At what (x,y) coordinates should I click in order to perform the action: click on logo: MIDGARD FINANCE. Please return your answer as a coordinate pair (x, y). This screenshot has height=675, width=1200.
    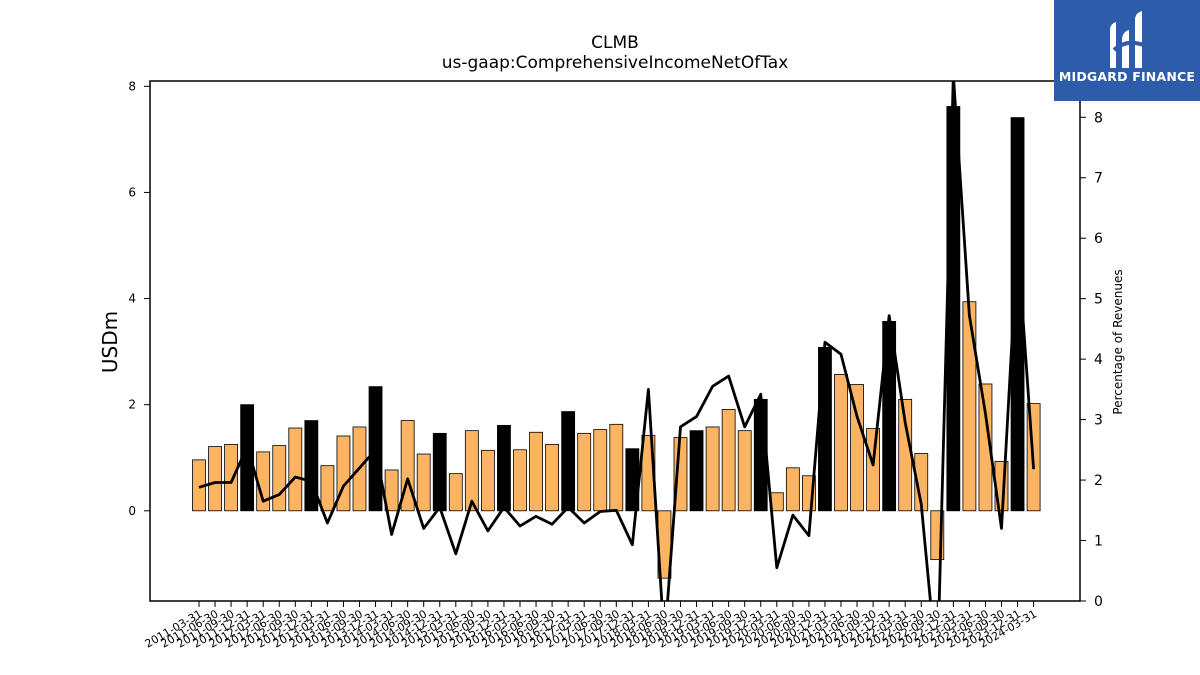
    Looking at the image, I should click on (1127, 50).